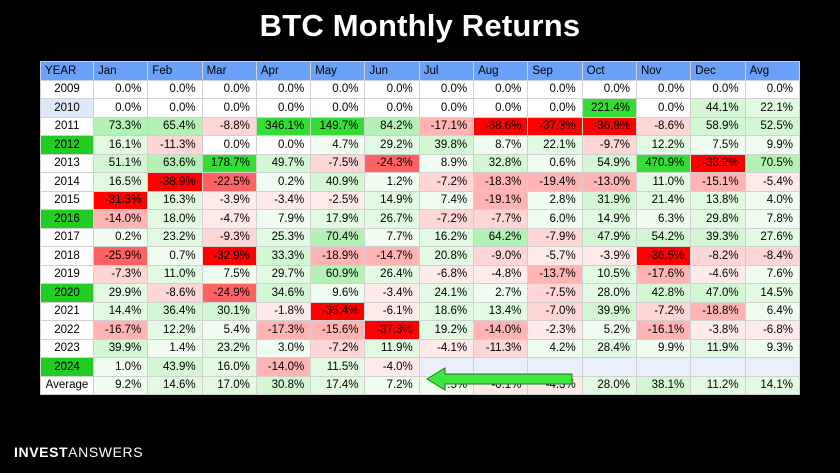 The image size is (840, 473). Describe the element at coordinates (718, 108) in the screenshot. I see `return-cell-dec: 44.1%` at that location.